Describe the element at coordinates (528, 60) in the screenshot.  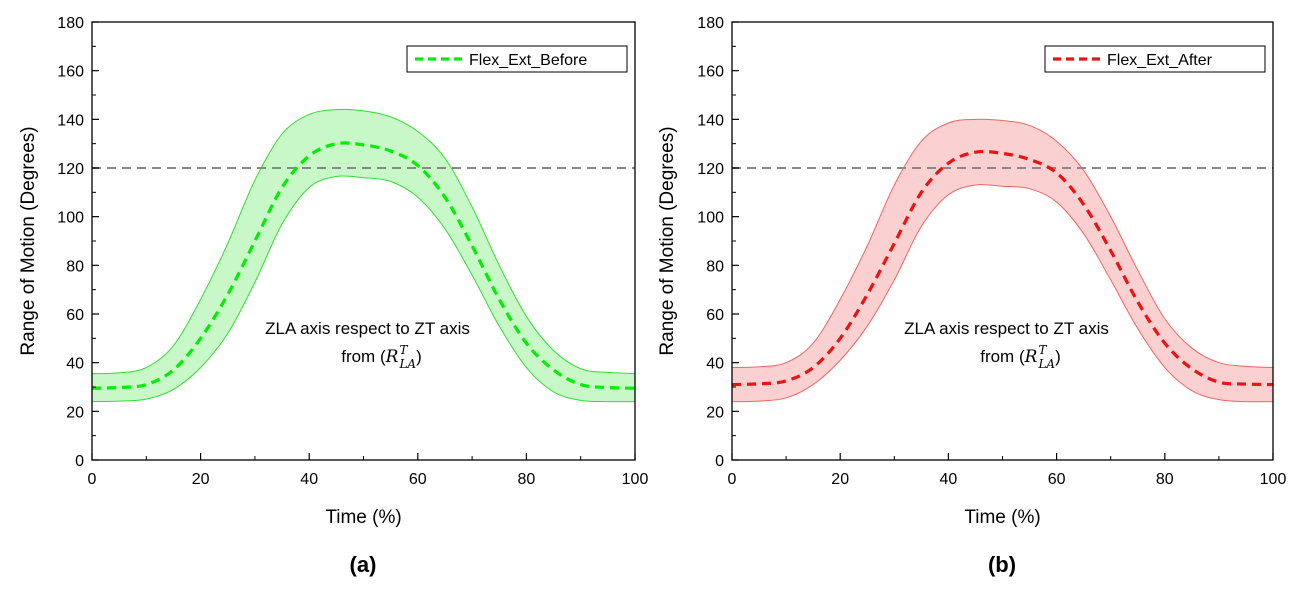
I see `legend-label: Flex_Ext_Before` at that location.